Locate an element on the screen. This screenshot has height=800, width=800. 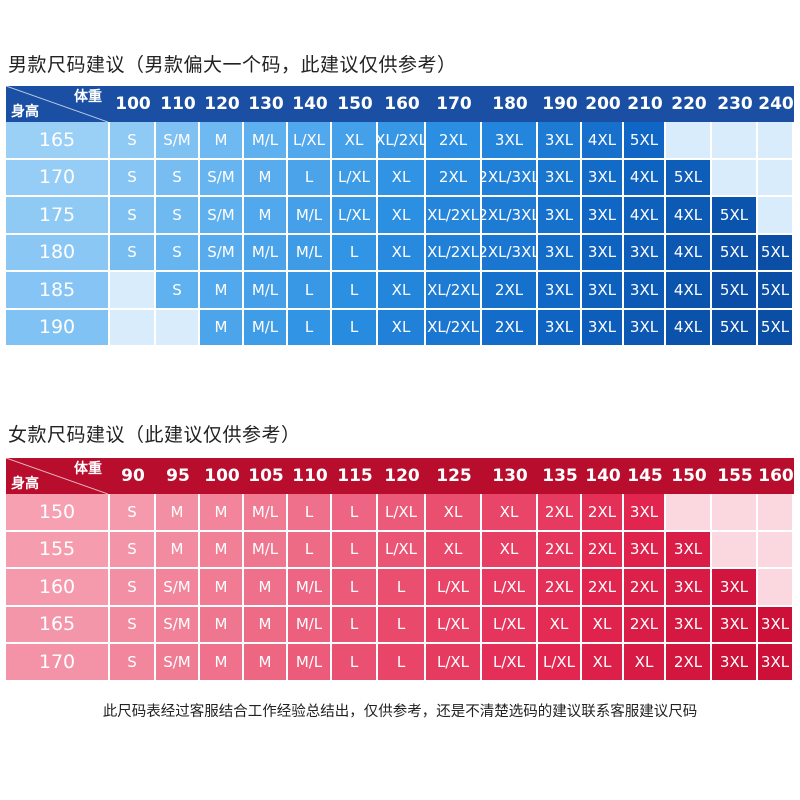
weight-header-cell: 90 is located at coordinates (133, 476).